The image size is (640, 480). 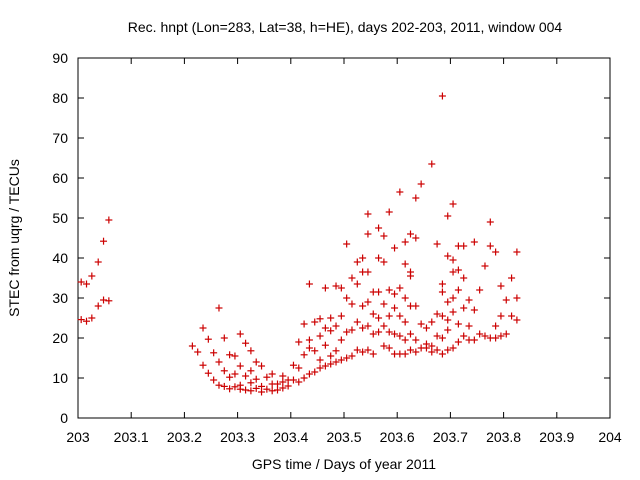 What do you see at coordinates (503, 437) in the screenshot?
I see `x-tick-label: 203.8` at bounding box center [503, 437].